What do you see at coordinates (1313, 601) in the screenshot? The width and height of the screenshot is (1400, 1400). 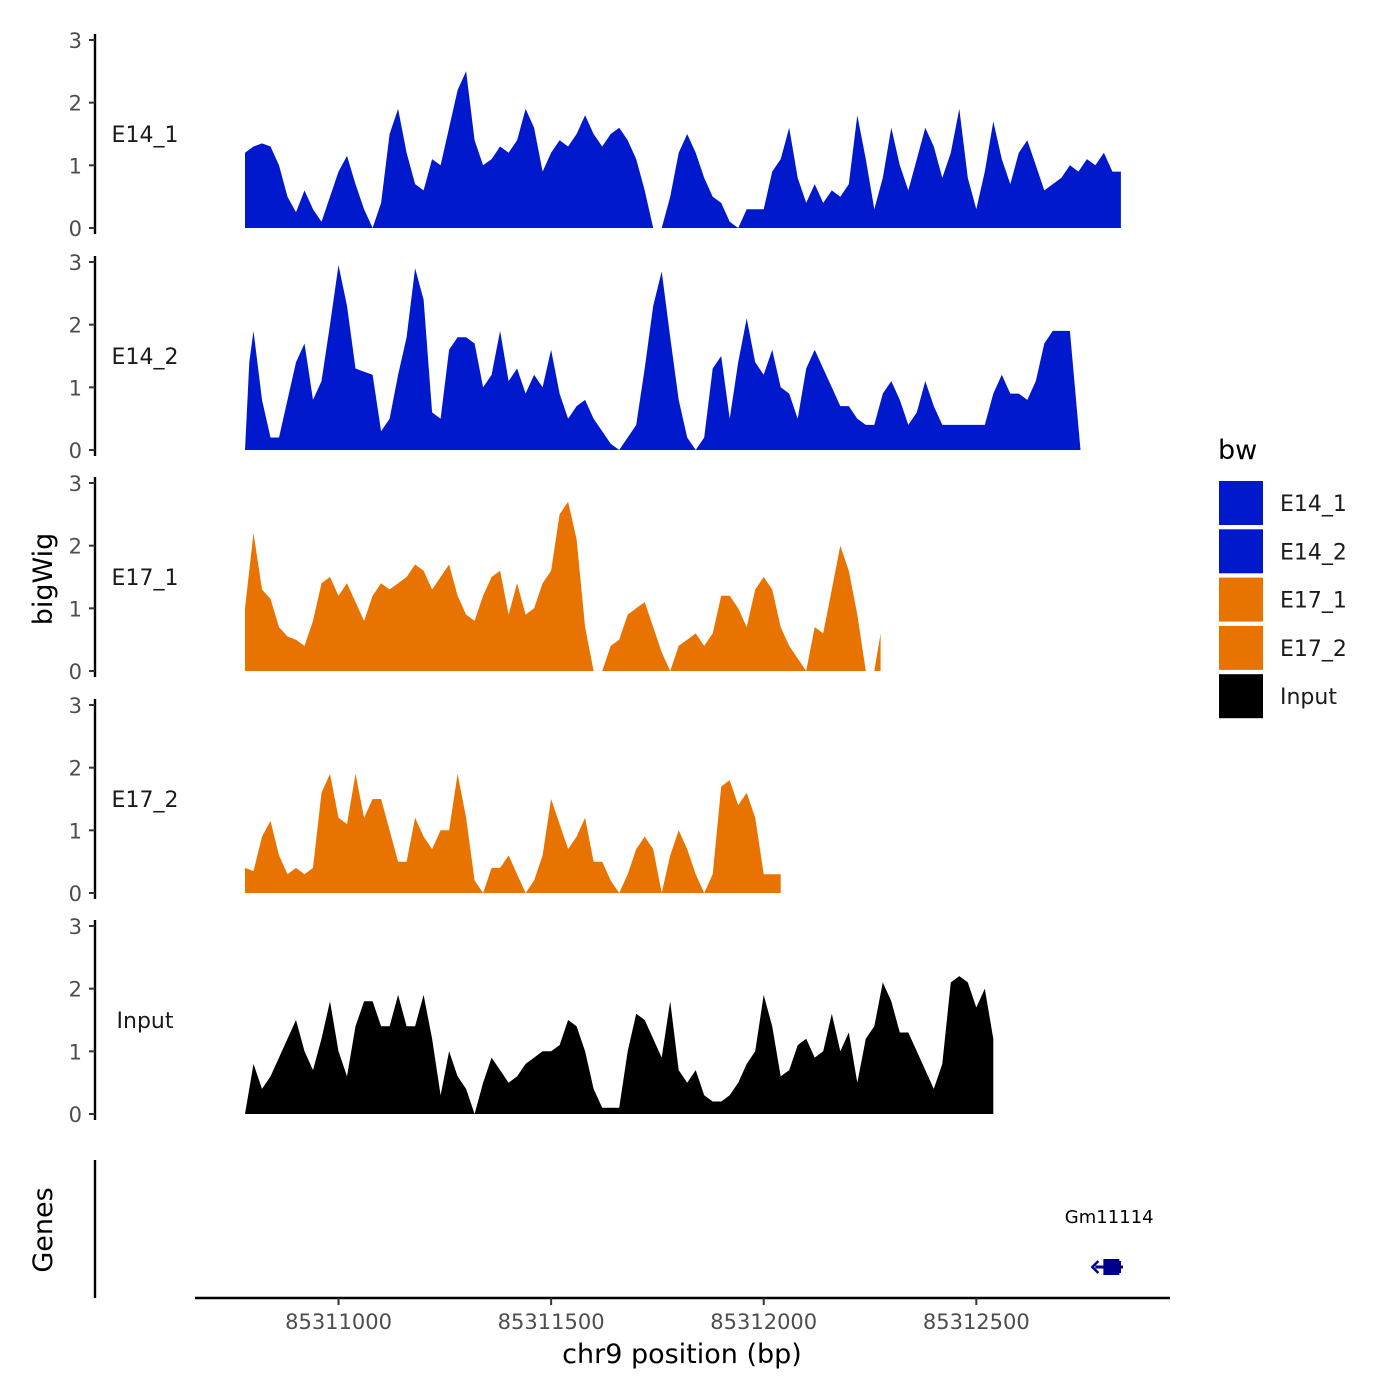 I see `legend-label: E17_1` at bounding box center [1313, 601].